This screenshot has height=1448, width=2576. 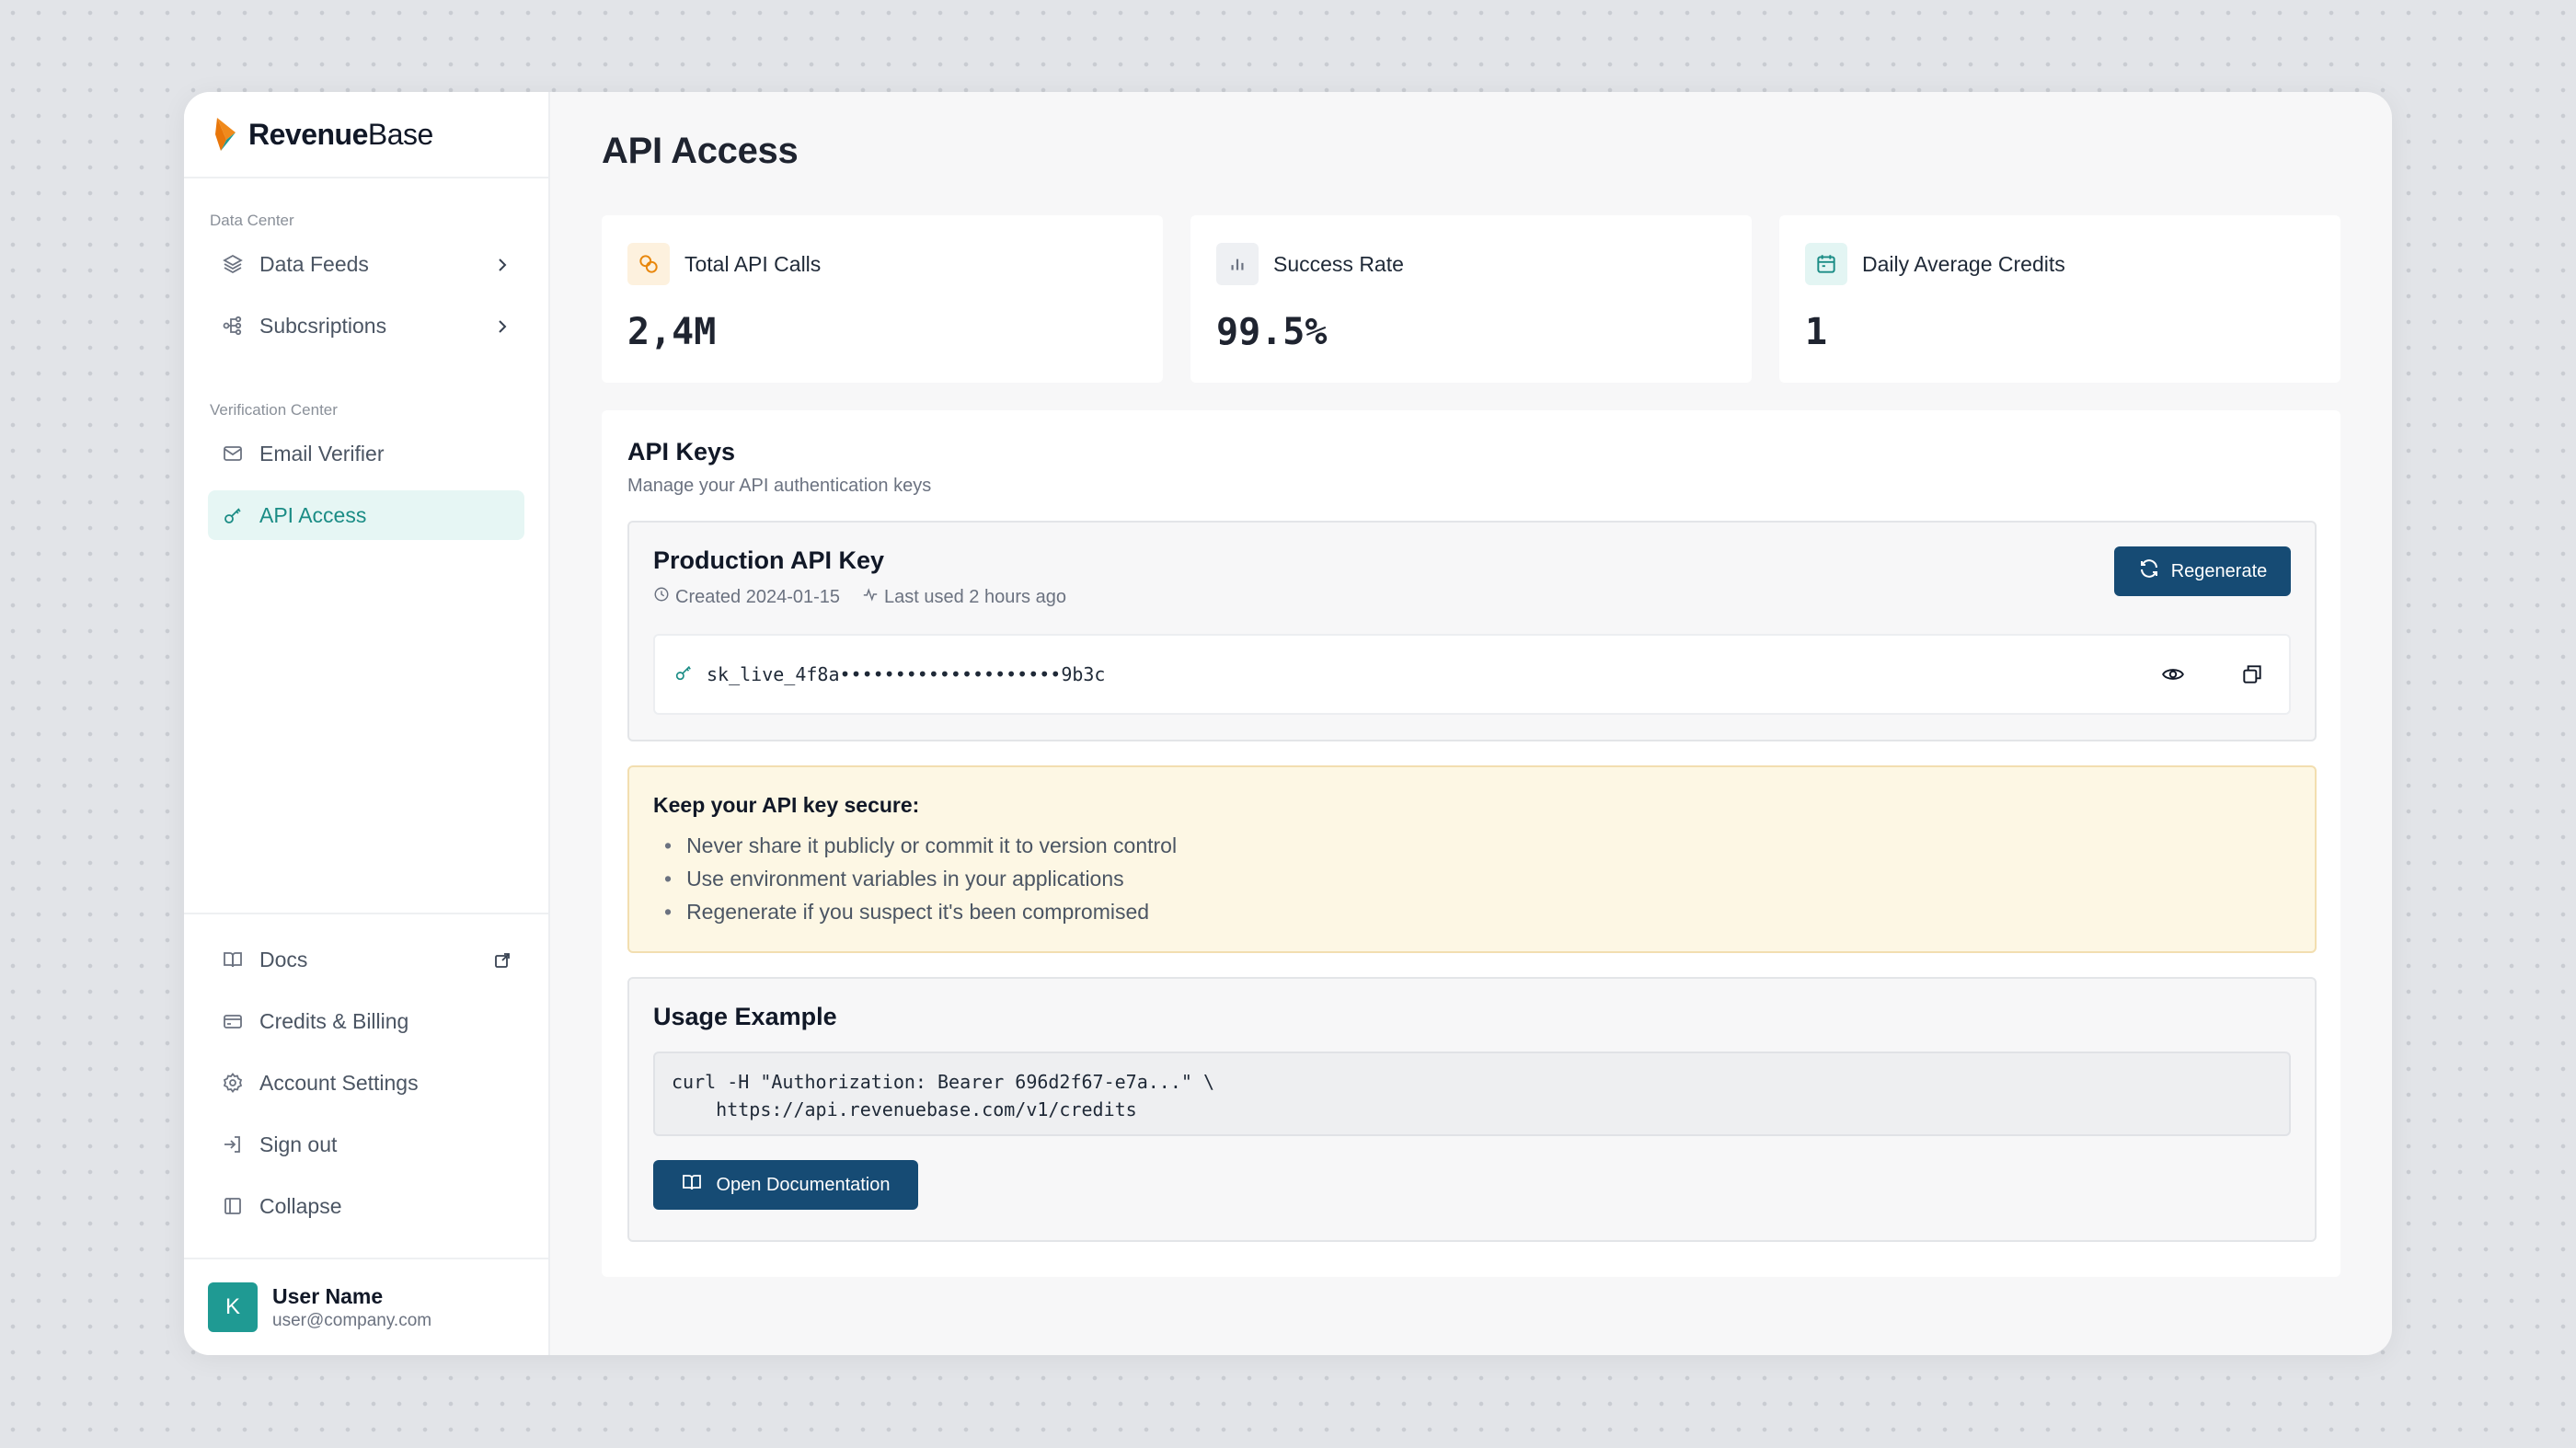 I want to click on sidebar-item-sign-out: Sign out, so click(x=366, y=1144).